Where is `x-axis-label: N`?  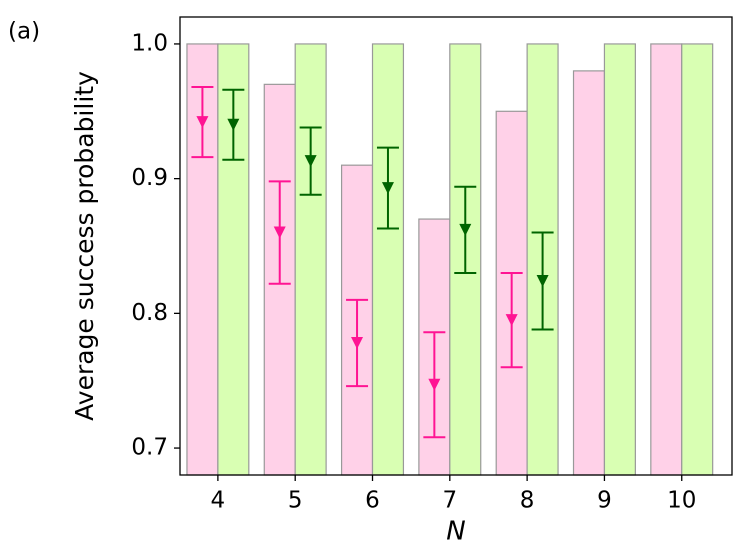
x-axis-label: N is located at coordinates (455, 532).